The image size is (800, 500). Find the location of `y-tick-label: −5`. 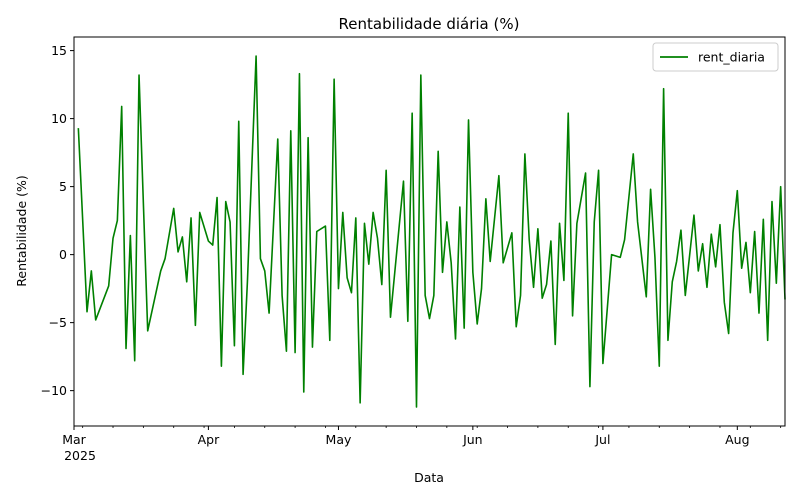

y-tick-label: −5 is located at coordinates (58, 322).